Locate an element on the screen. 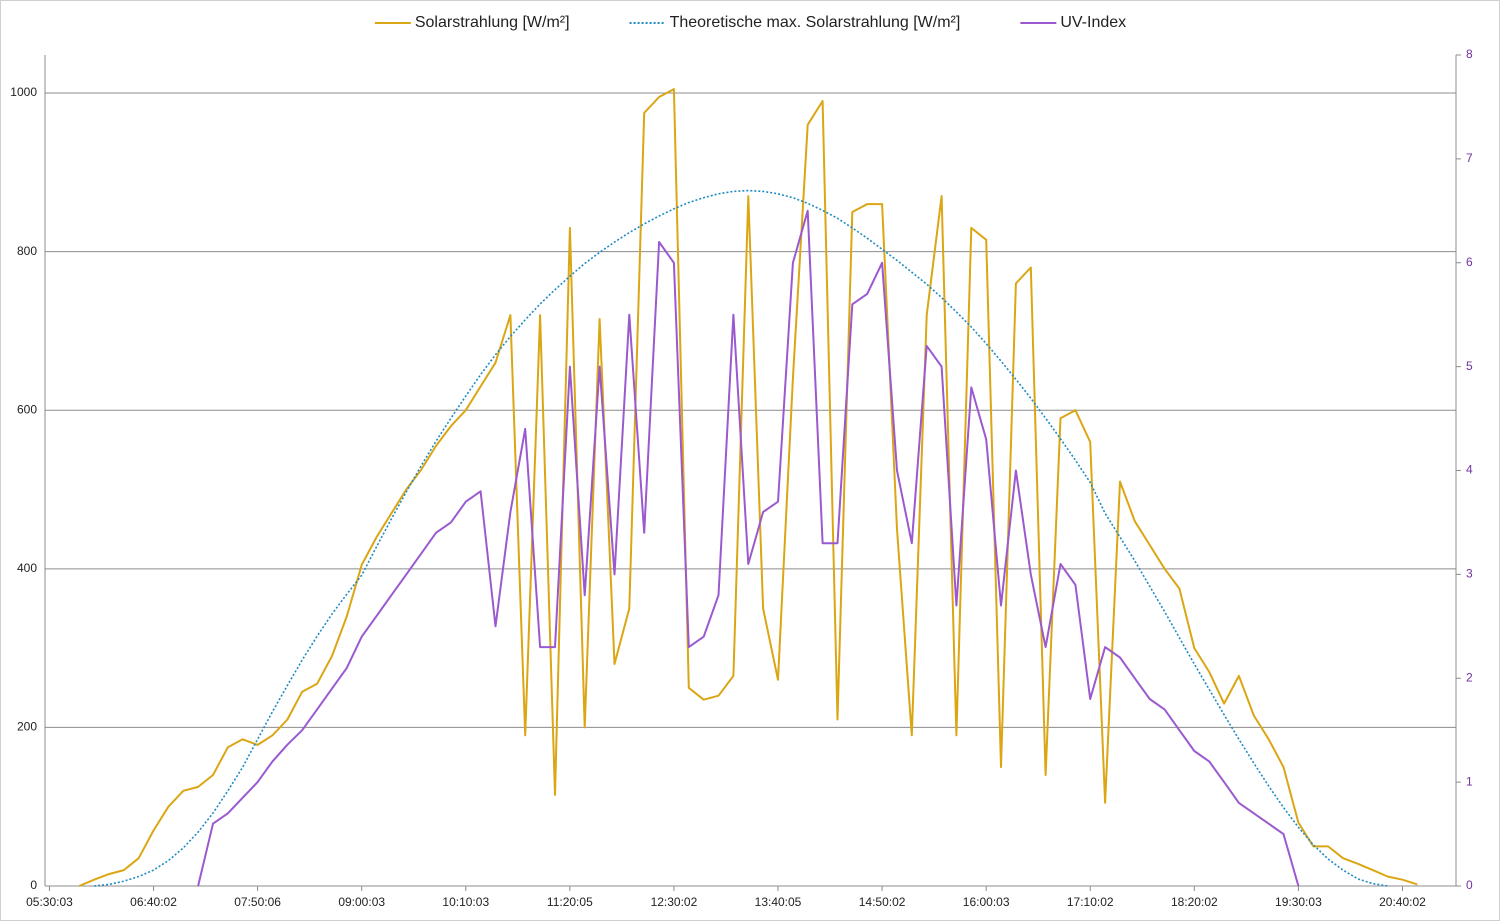  x-tick-label: 06:40:02 is located at coordinates (153, 902).